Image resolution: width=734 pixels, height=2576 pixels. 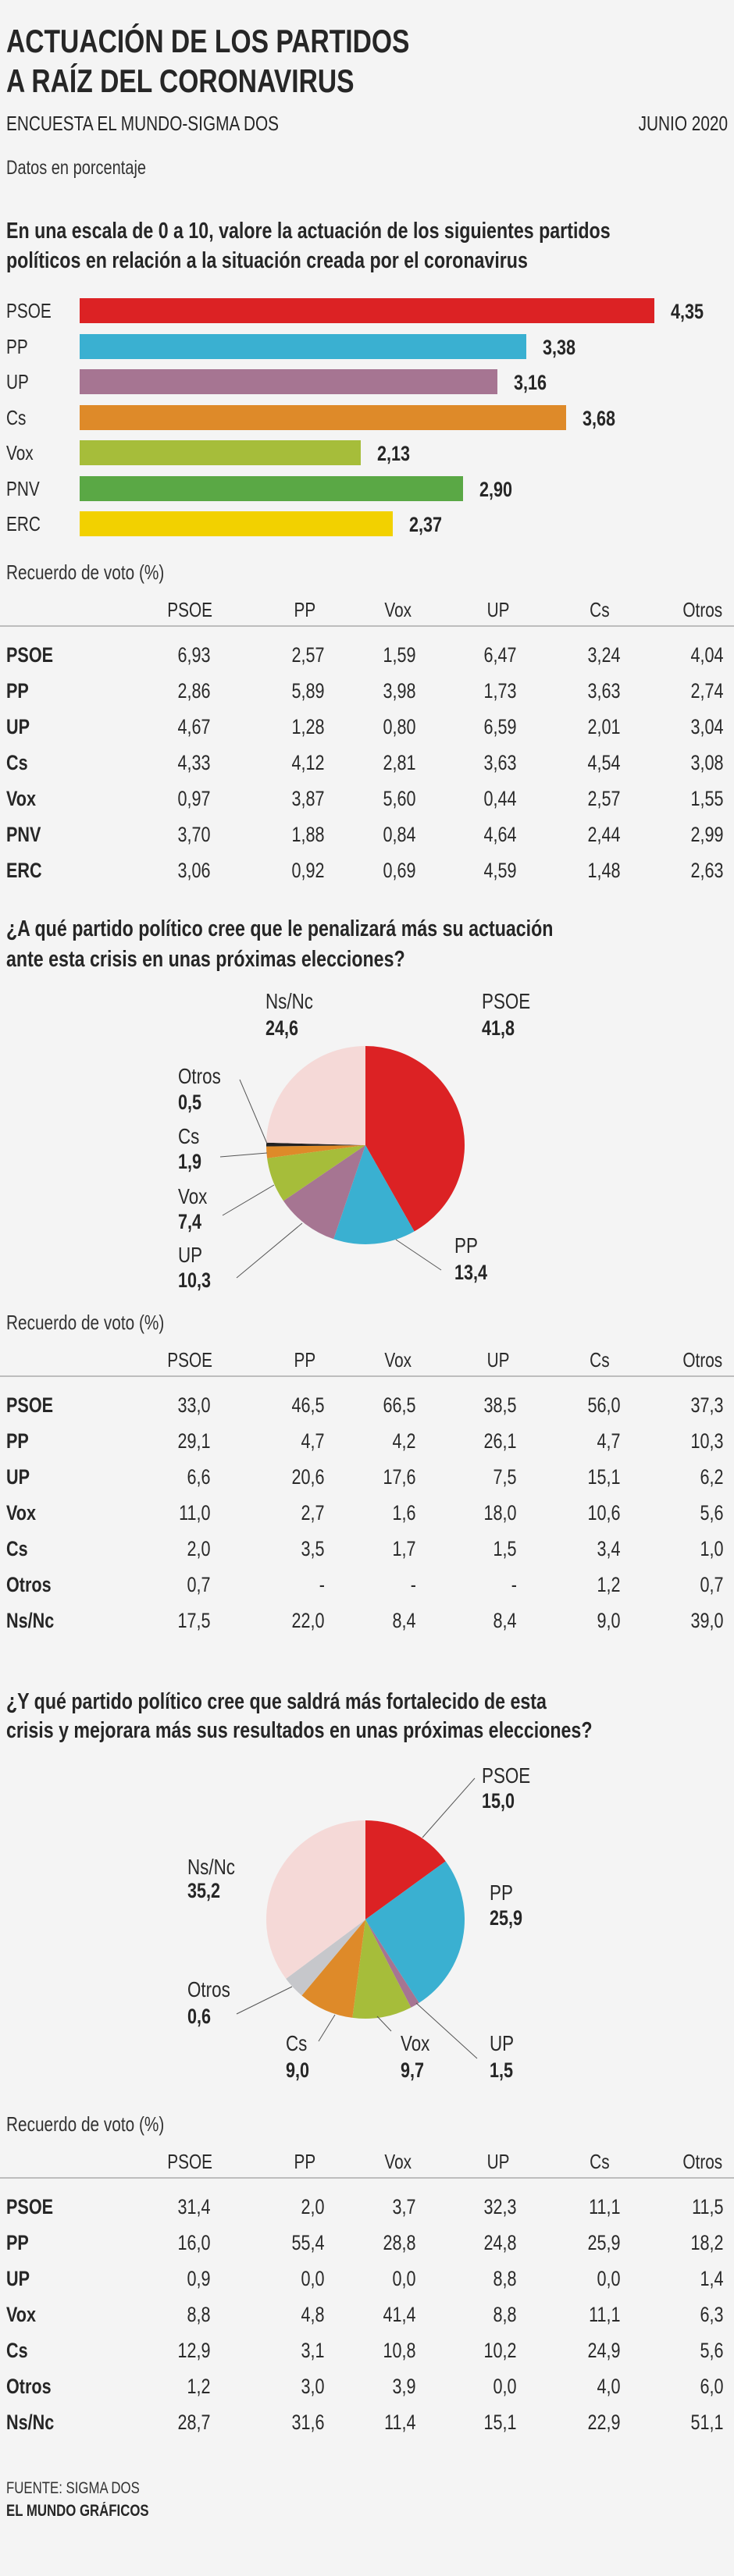 What do you see at coordinates (30, 655) in the screenshot?
I see `row-label-text: PSOE` at bounding box center [30, 655].